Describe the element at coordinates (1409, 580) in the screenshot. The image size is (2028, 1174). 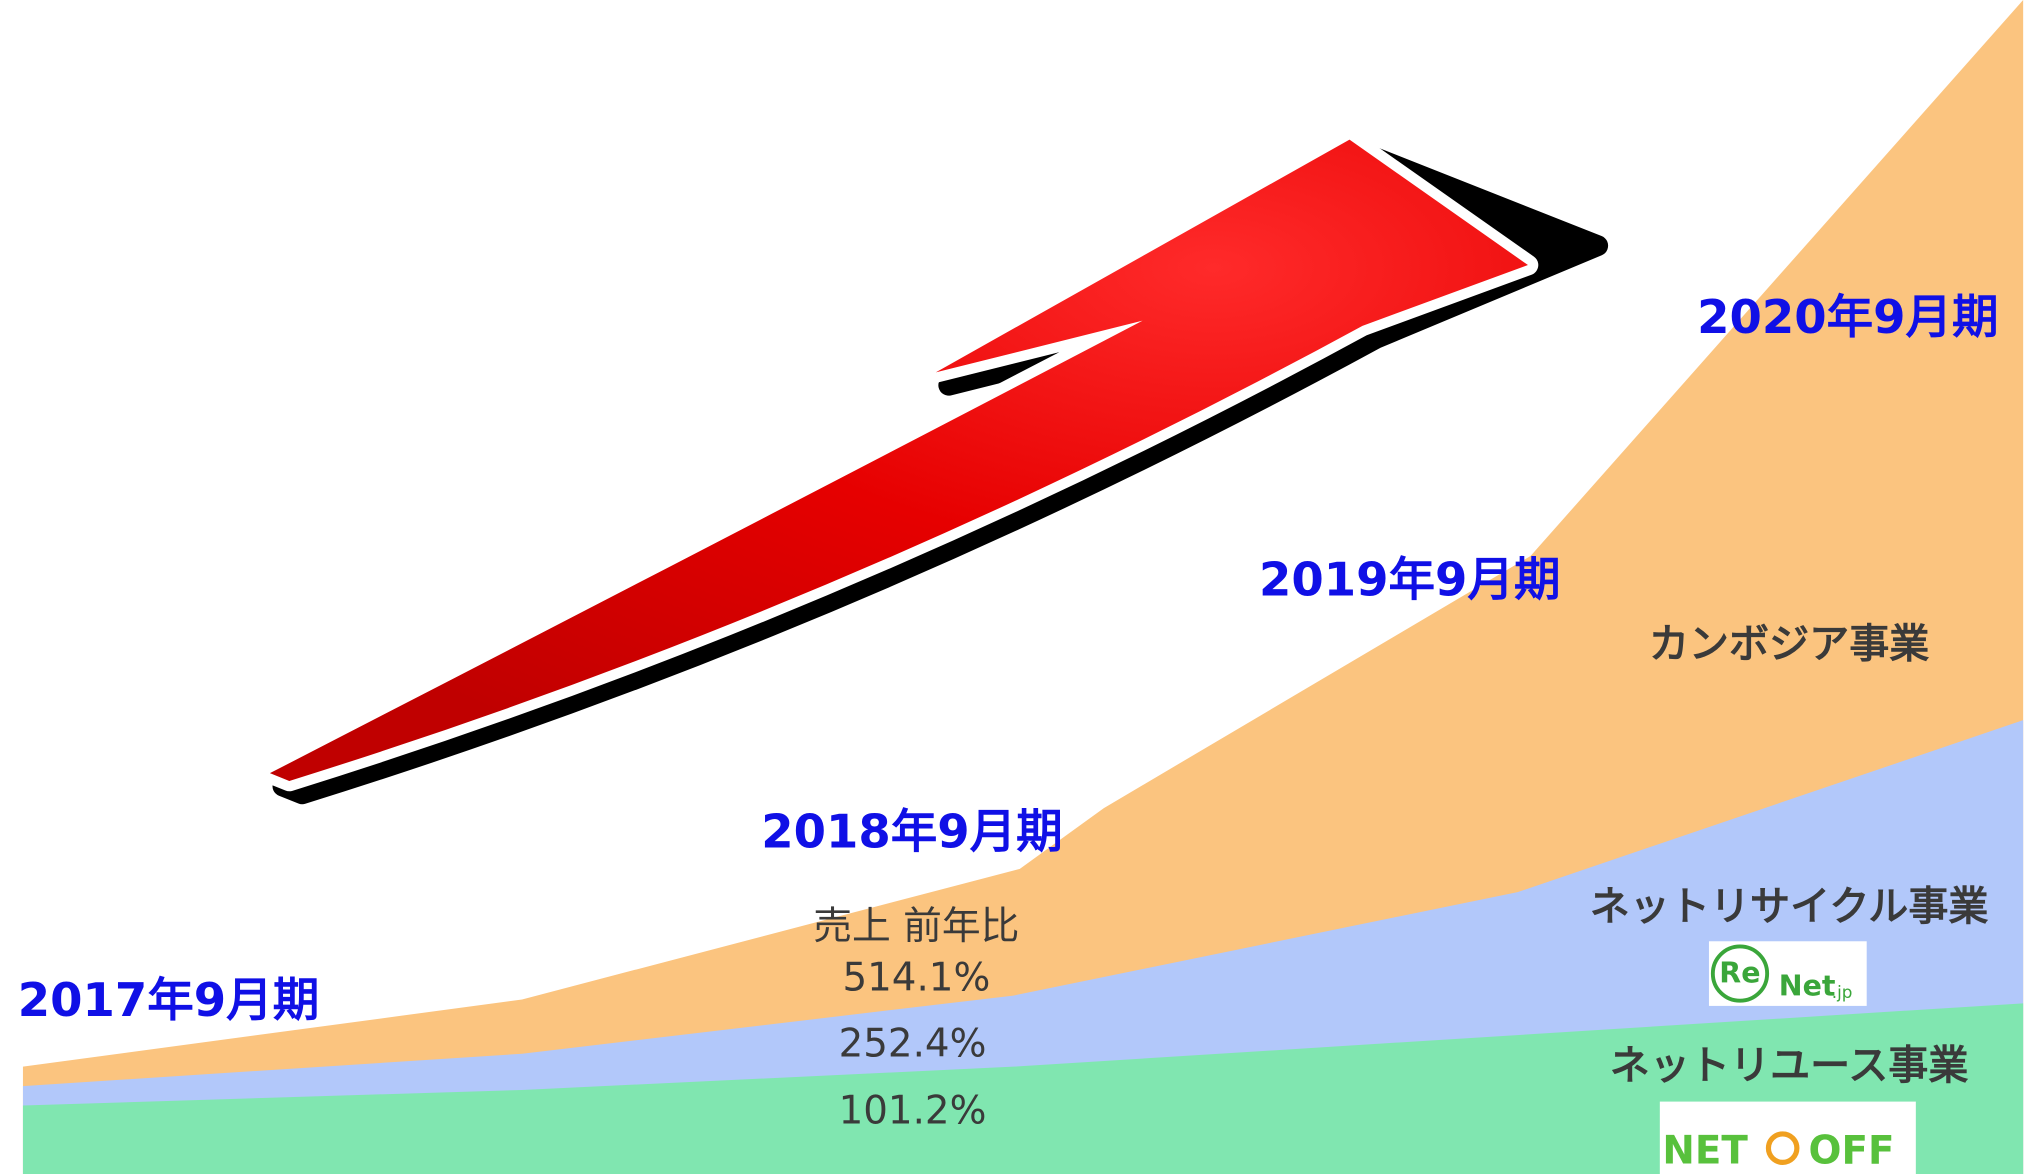
I see `year-label: 2019年9月期` at that location.